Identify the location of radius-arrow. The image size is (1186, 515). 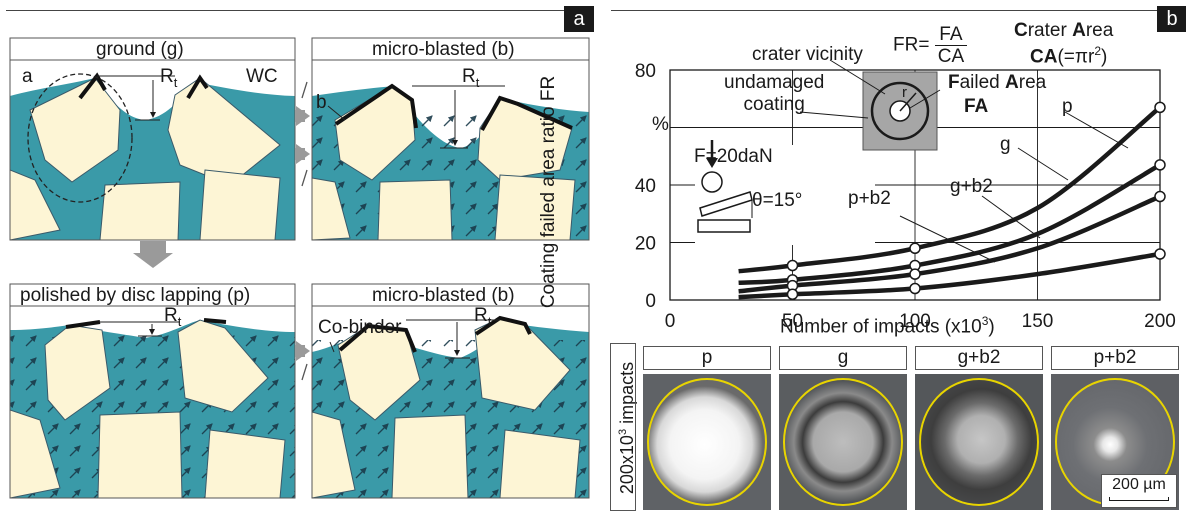
(908, 102).